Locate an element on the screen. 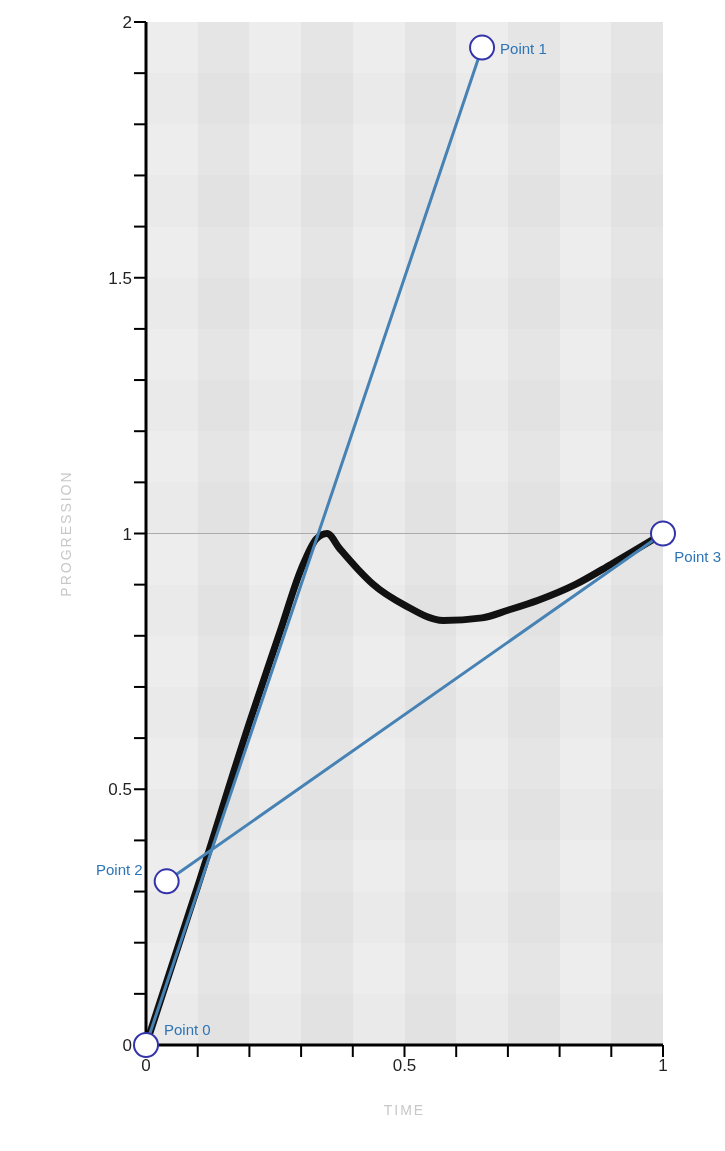 This screenshot has height=1151, width=725. y-tick-label: 1 is located at coordinates (127, 534).